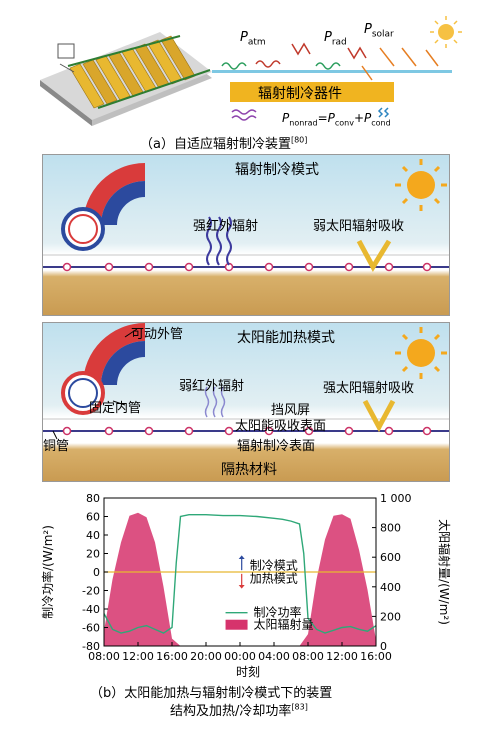  What do you see at coordinates (274, 578) in the screenshot?
I see `heat-mode-label: 加热模式` at bounding box center [274, 578].